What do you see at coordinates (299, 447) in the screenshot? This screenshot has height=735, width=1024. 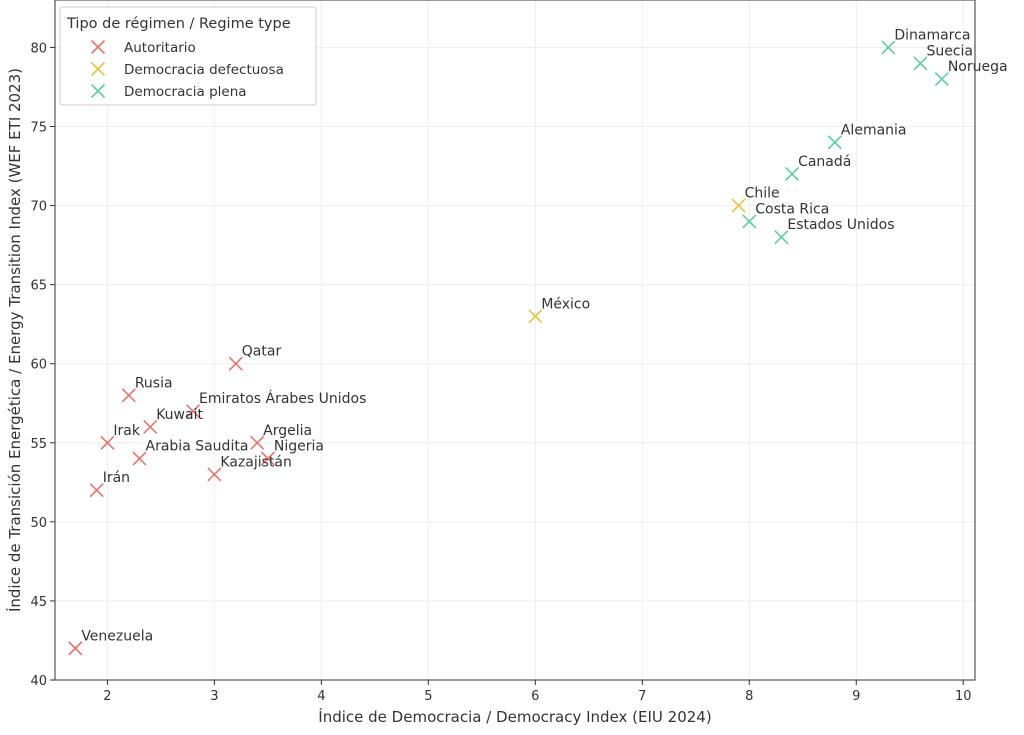 I see `point-label: Nigeria` at bounding box center [299, 447].